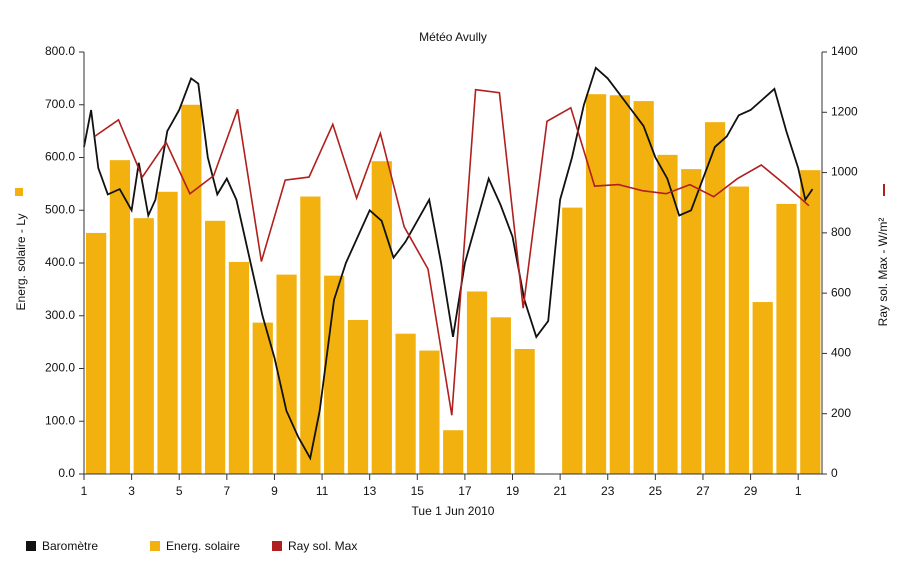  What do you see at coordinates (226, 491) in the screenshot?
I see `x-tick-label: 7` at bounding box center [226, 491].